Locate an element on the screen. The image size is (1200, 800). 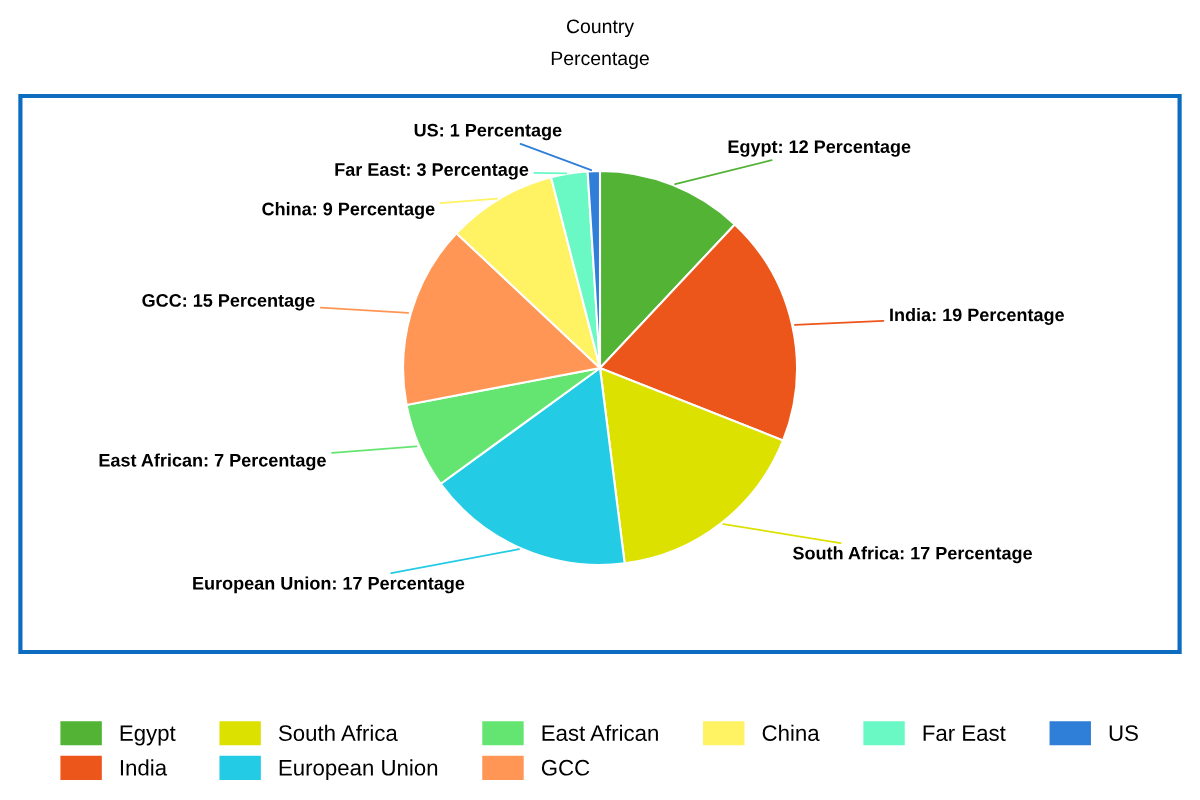
data-label: US: 1 Percentage is located at coordinates (488, 132).